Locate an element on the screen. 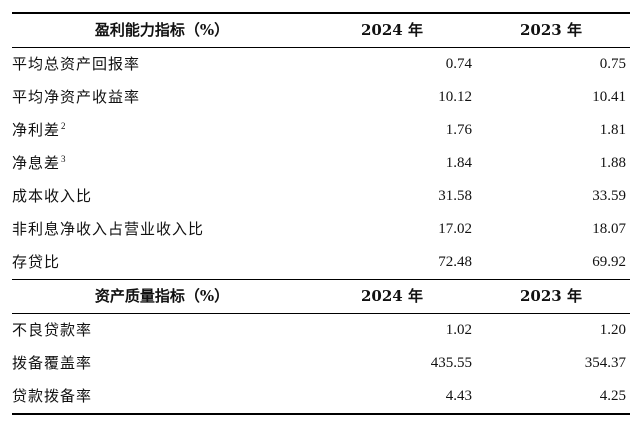  value-2024: 1.76 is located at coordinates (458, 130).